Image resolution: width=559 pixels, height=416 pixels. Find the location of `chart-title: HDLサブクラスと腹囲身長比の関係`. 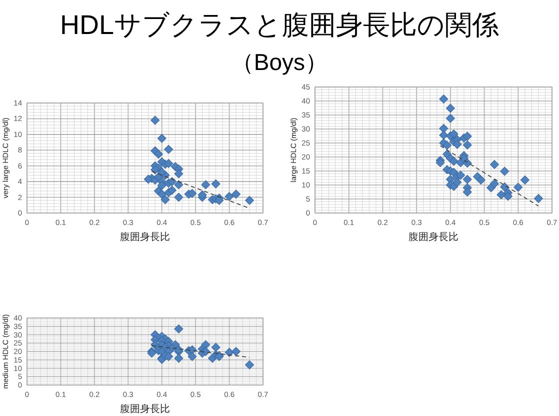

chart-title: HDLサブクラスと腹囲身長比の関係 is located at coordinates (280, 25).